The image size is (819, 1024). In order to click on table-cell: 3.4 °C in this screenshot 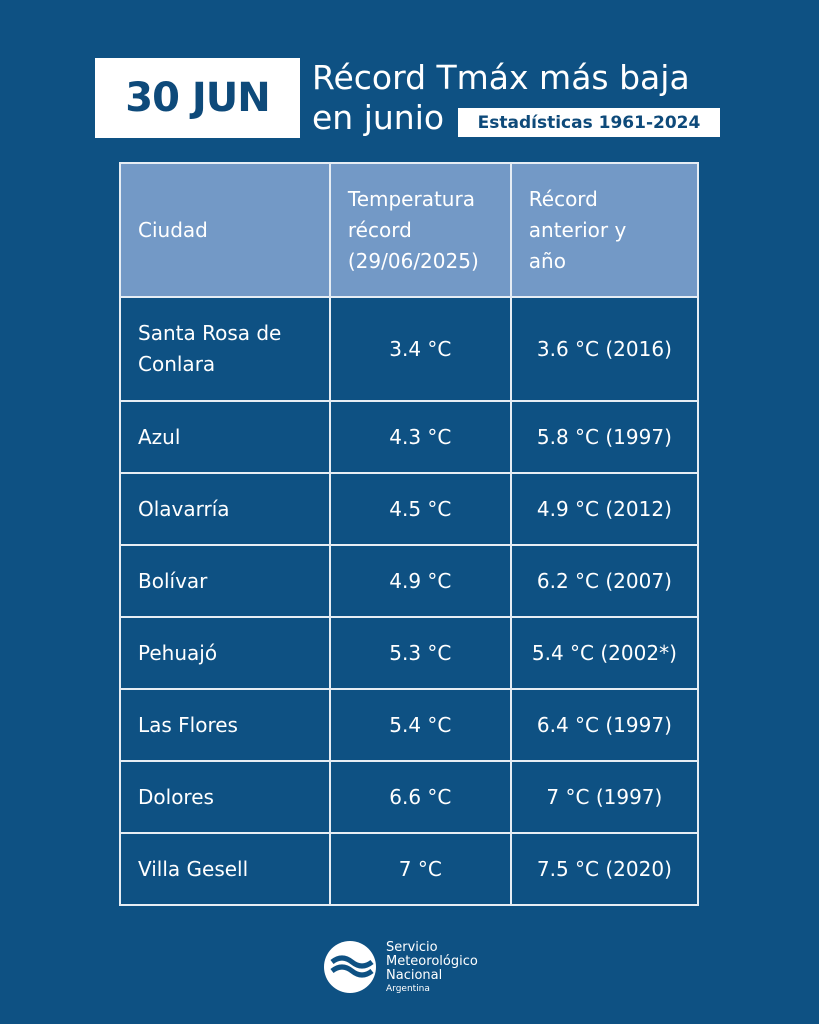, I will do `click(420, 349)`.